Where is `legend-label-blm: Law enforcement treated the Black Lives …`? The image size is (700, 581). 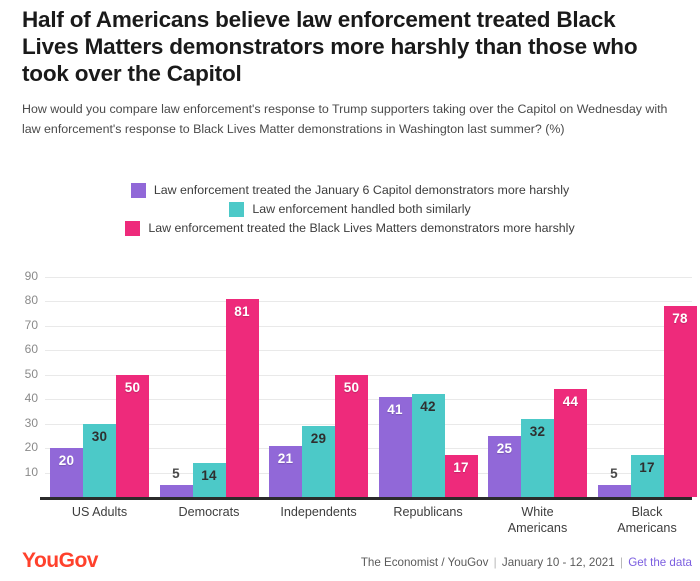 legend-label-blm: Law enforcement treated the Black Lives … is located at coordinates (361, 228).